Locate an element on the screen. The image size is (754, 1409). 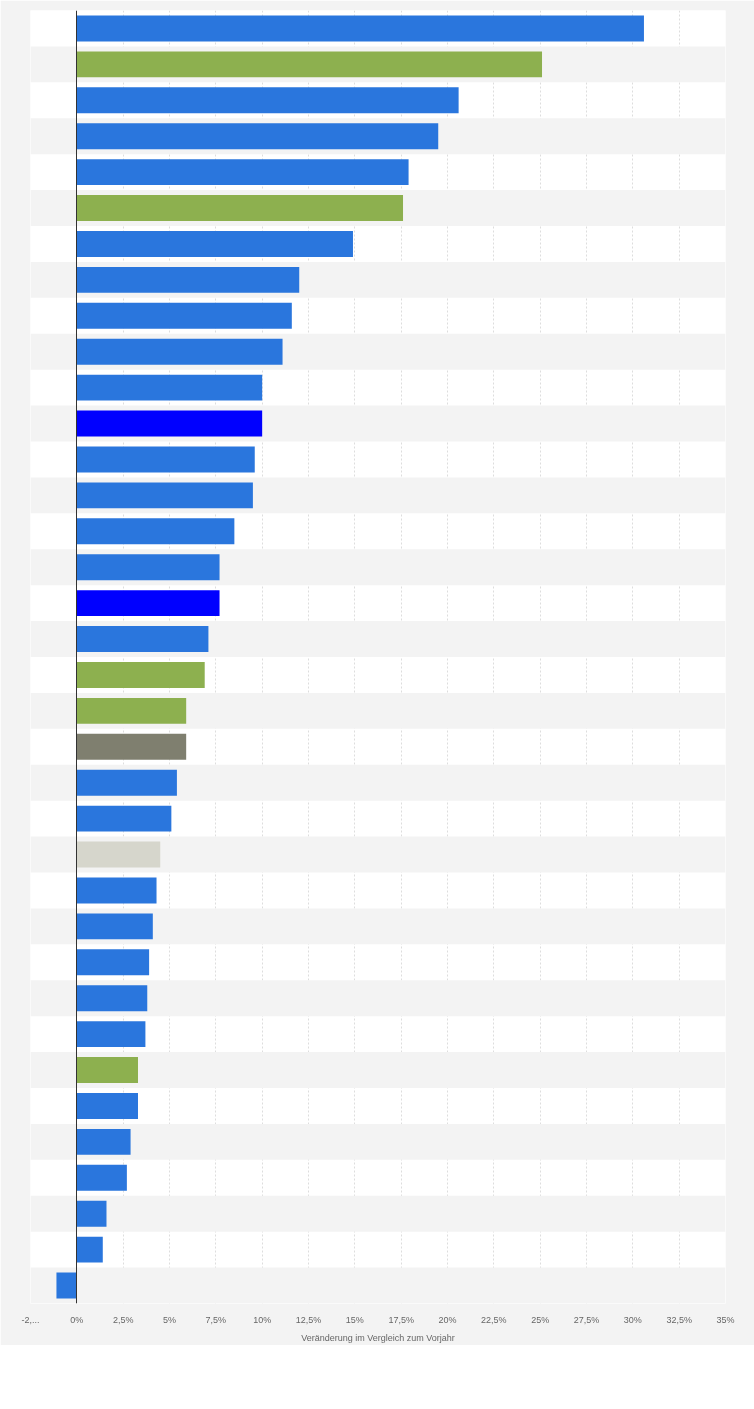
x-tick-label: 17,5% is located at coordinates (401, 1319).